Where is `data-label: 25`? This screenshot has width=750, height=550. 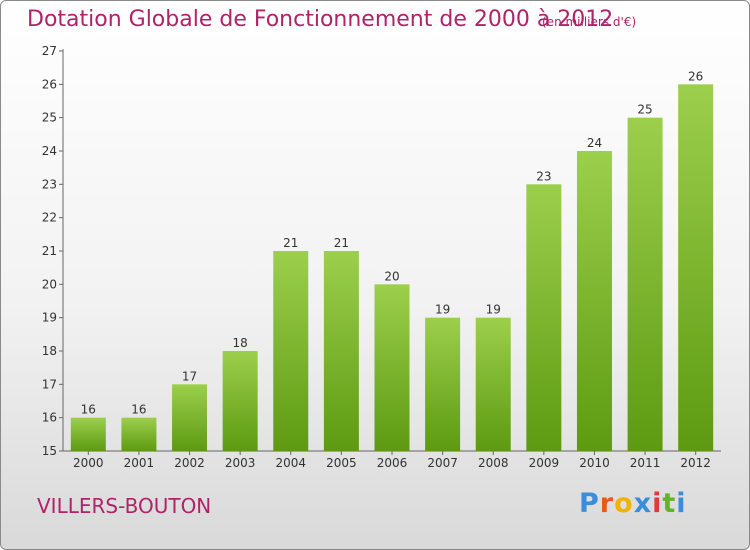
data-label: 25 is located at coordinates (644, 110).